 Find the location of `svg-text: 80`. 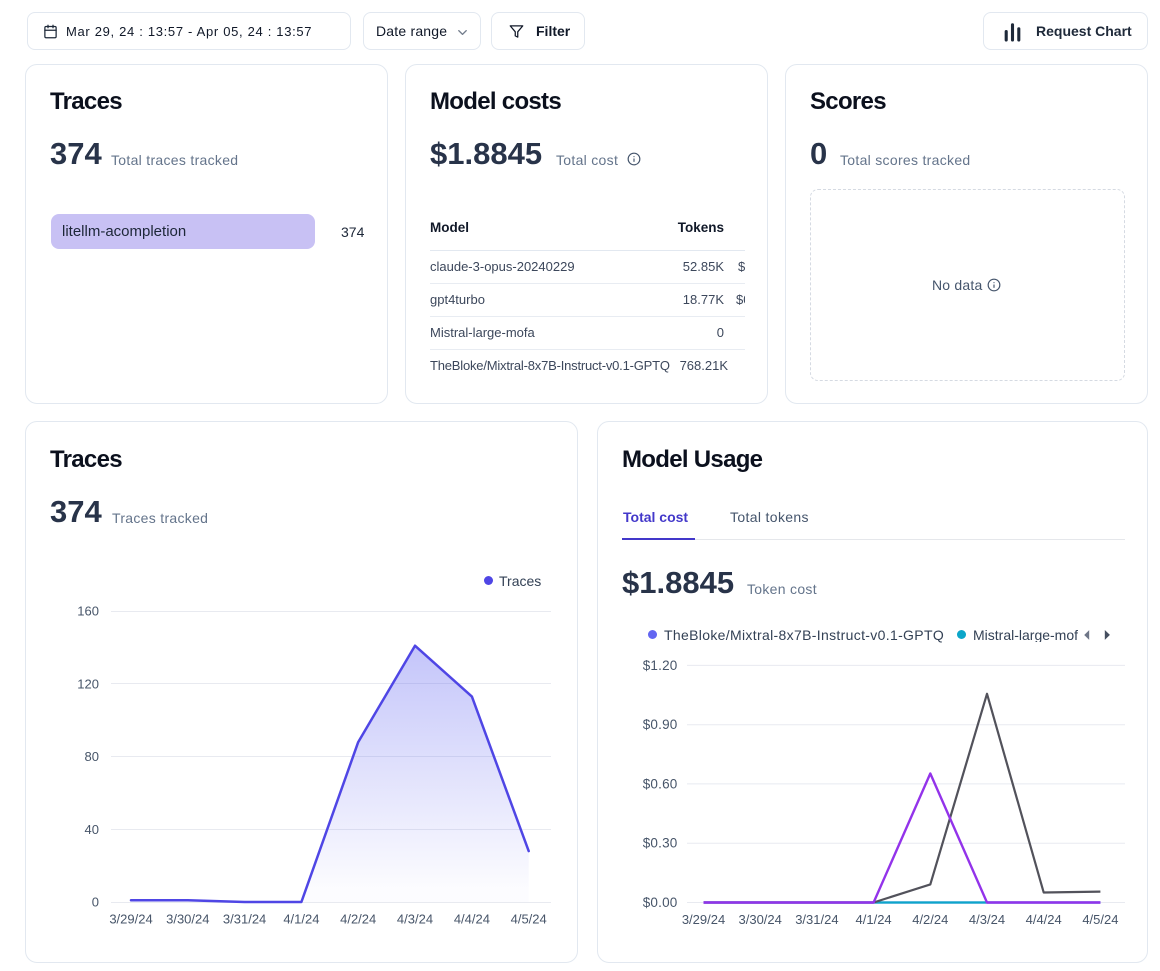

svg-text: 80 is located at coordinates (92, 756).